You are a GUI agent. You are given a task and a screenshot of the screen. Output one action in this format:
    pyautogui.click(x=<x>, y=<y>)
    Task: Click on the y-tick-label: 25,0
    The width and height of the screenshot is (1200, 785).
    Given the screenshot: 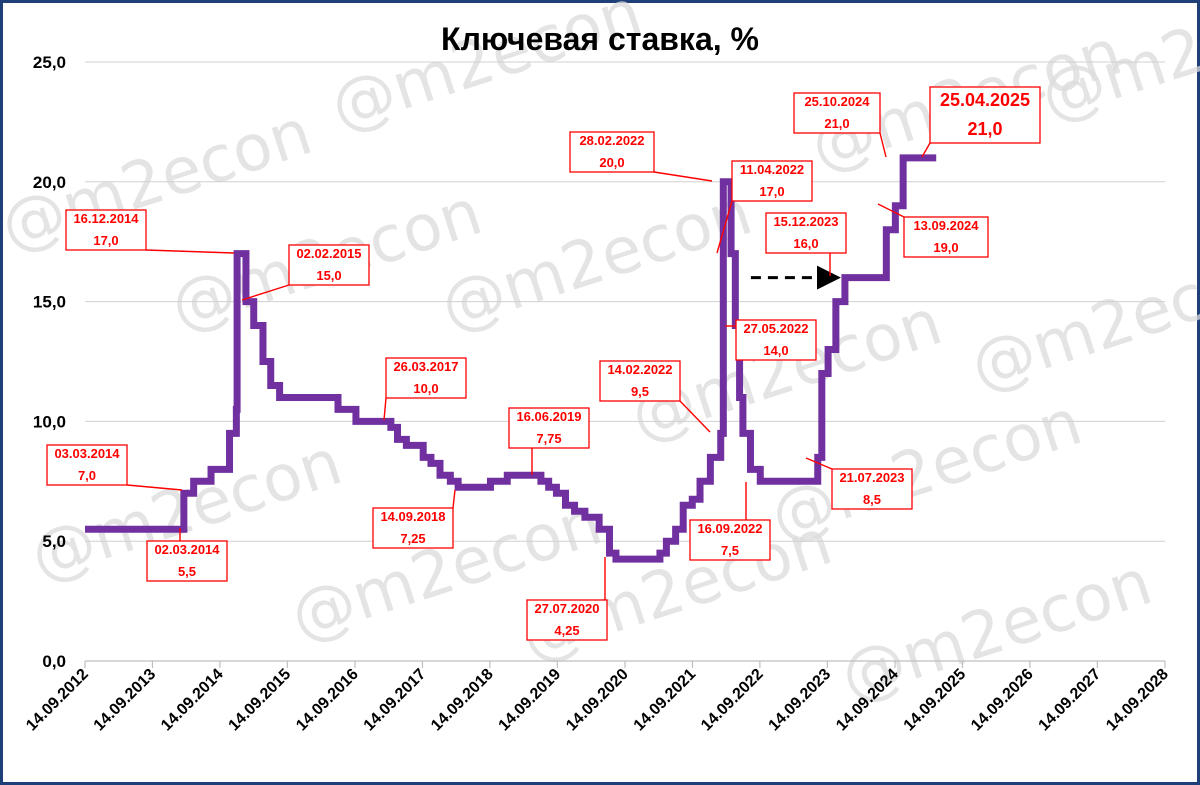 What is the action you would take?
    pyautogui.click(x=49, y=62)
    